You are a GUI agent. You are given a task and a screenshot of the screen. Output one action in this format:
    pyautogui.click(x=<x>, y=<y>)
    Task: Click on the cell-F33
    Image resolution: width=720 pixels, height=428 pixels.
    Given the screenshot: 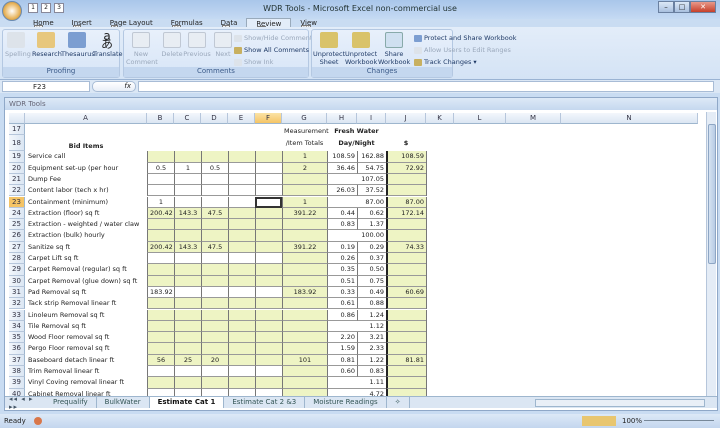 What is the action you would take?
    pyautogui.click(x=268, y=315)
    